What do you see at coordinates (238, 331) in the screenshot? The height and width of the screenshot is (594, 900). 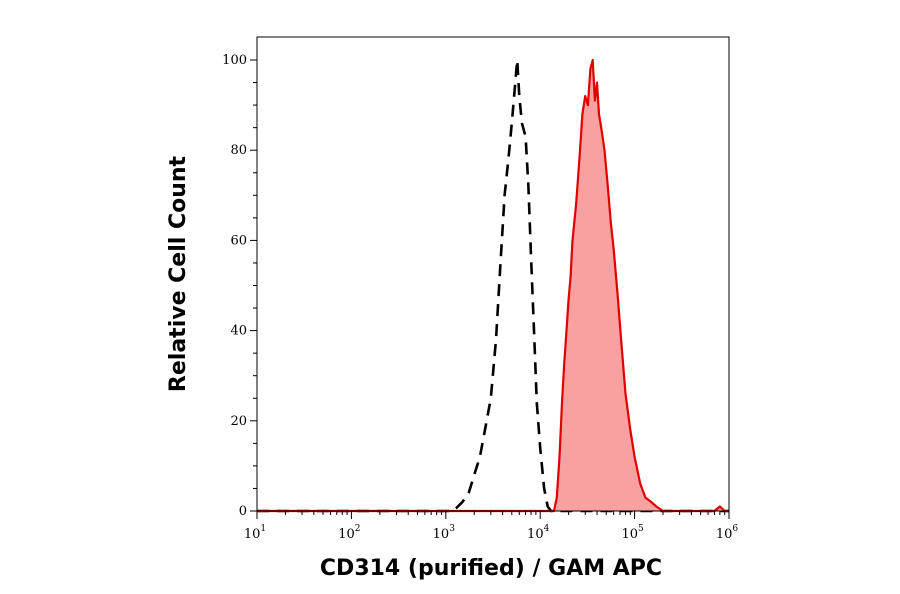 I see `y-tick-label: 40` at bounding box center [238, 331].